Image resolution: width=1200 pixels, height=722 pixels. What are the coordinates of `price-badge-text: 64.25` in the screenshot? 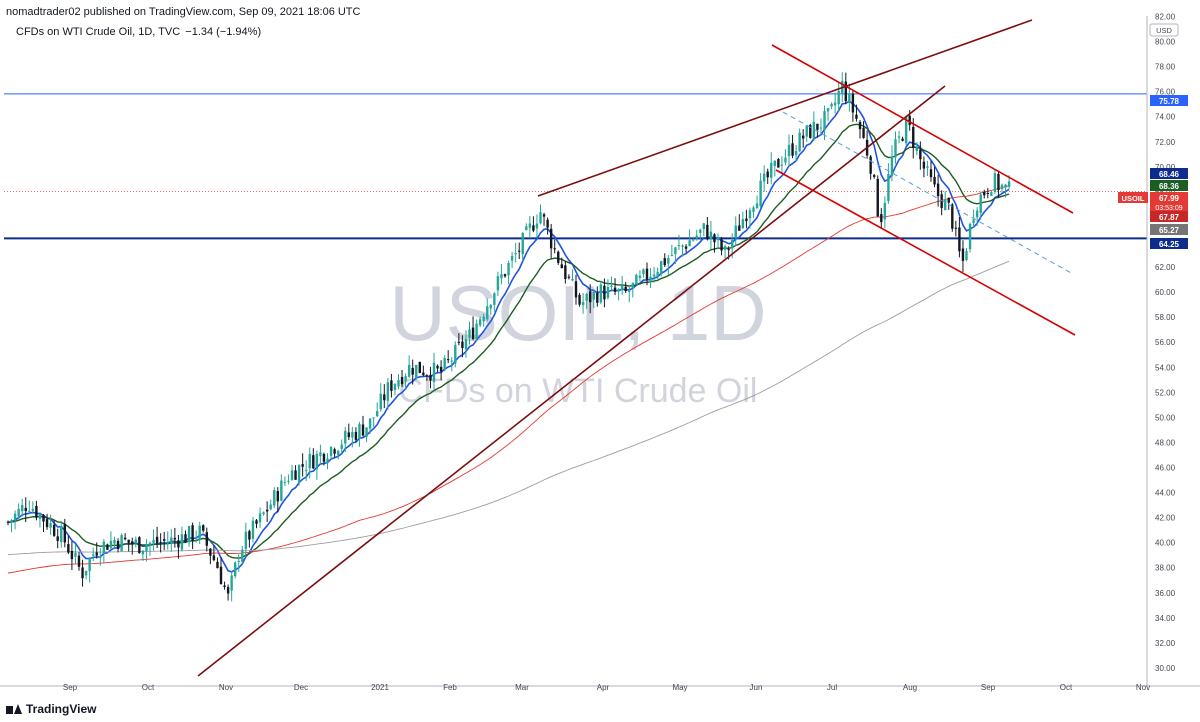 It's located at (1169, 244).